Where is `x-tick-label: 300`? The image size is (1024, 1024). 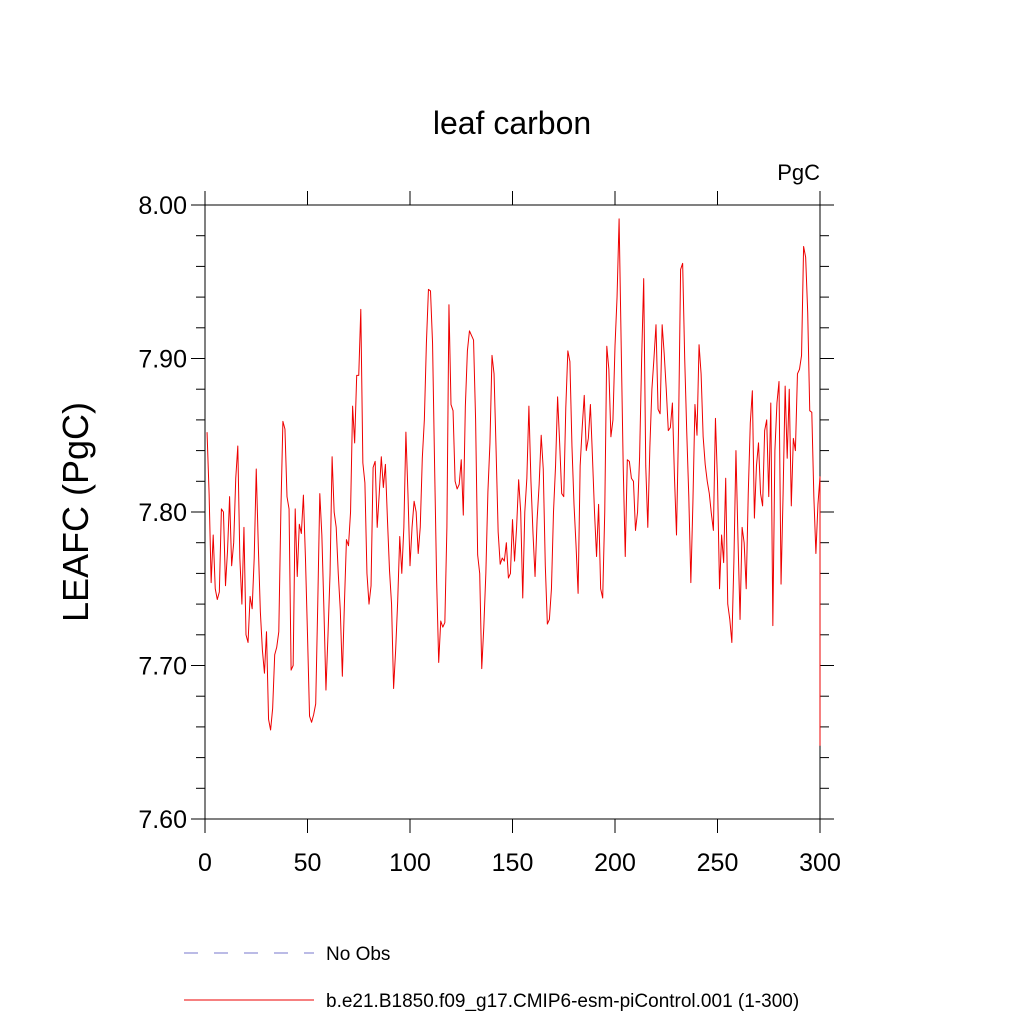 x-tick-label: 300 is located at coordinates (820, 863).